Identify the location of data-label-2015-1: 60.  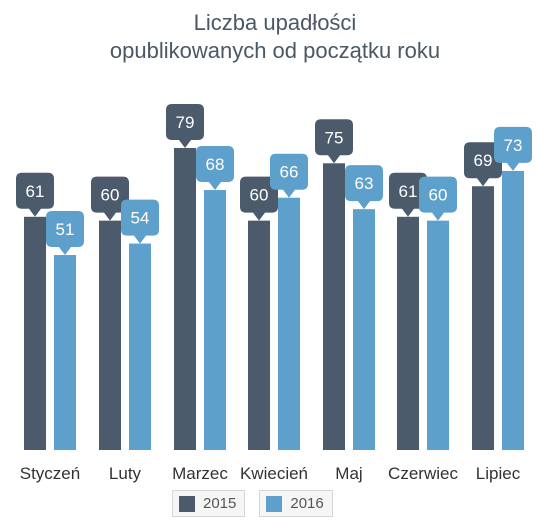
(110, 195).